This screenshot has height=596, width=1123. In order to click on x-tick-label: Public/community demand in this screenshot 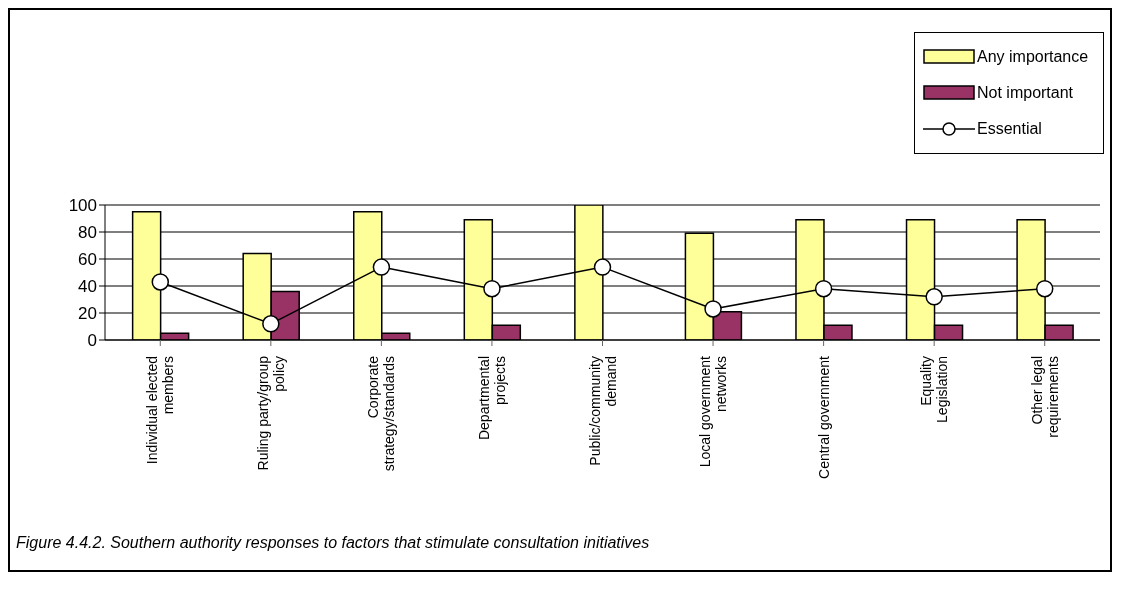, I will do `click(602, 411)`.